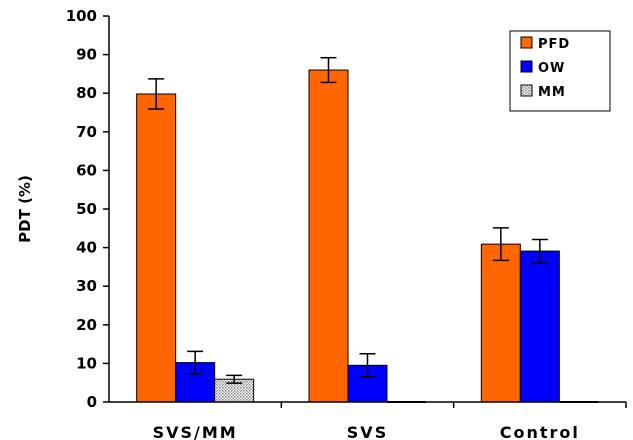 The image size is (633, 440). What do you see at coordinates (526, 90) in the screenshot?
I see `legend-swatch-mm` at bounding box center [526, 90].